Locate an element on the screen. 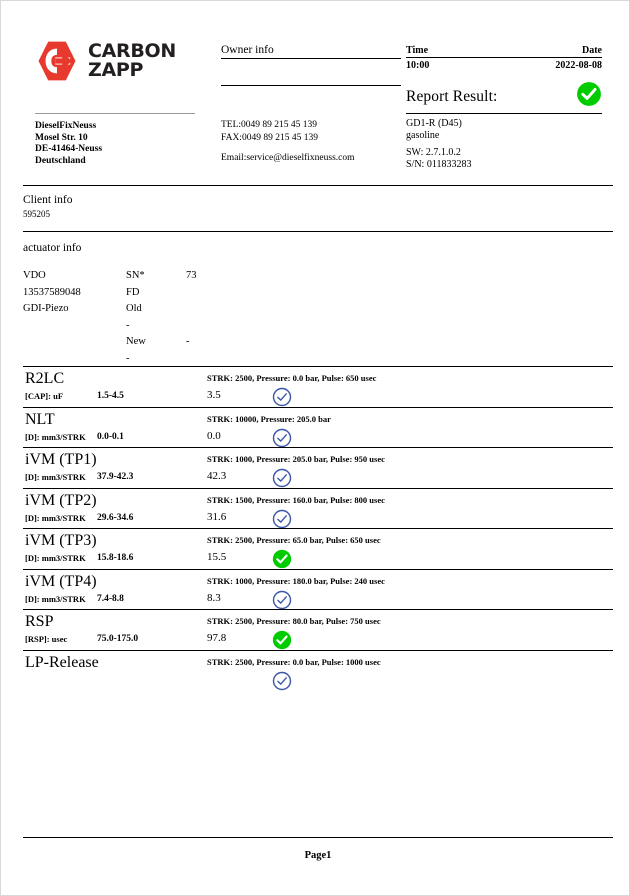  date-label: Date is located at coordinates (592, 50).